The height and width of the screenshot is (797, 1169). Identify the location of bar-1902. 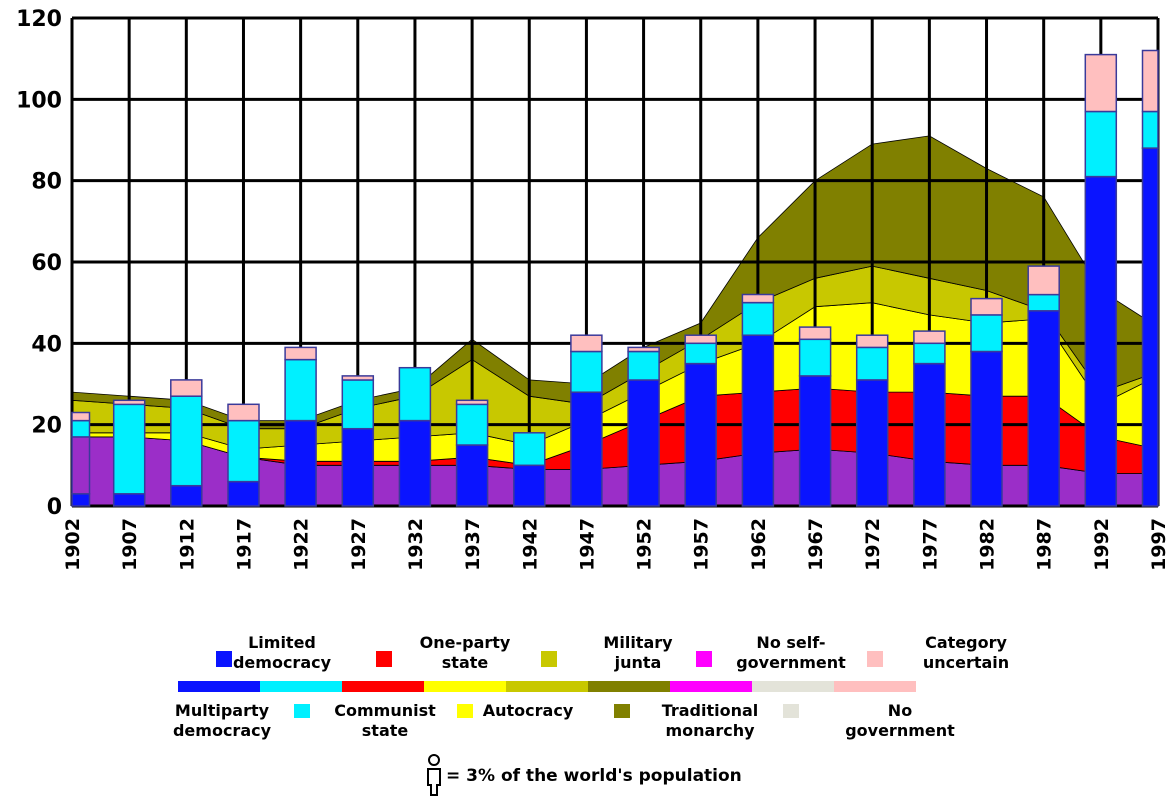
(81, 459).